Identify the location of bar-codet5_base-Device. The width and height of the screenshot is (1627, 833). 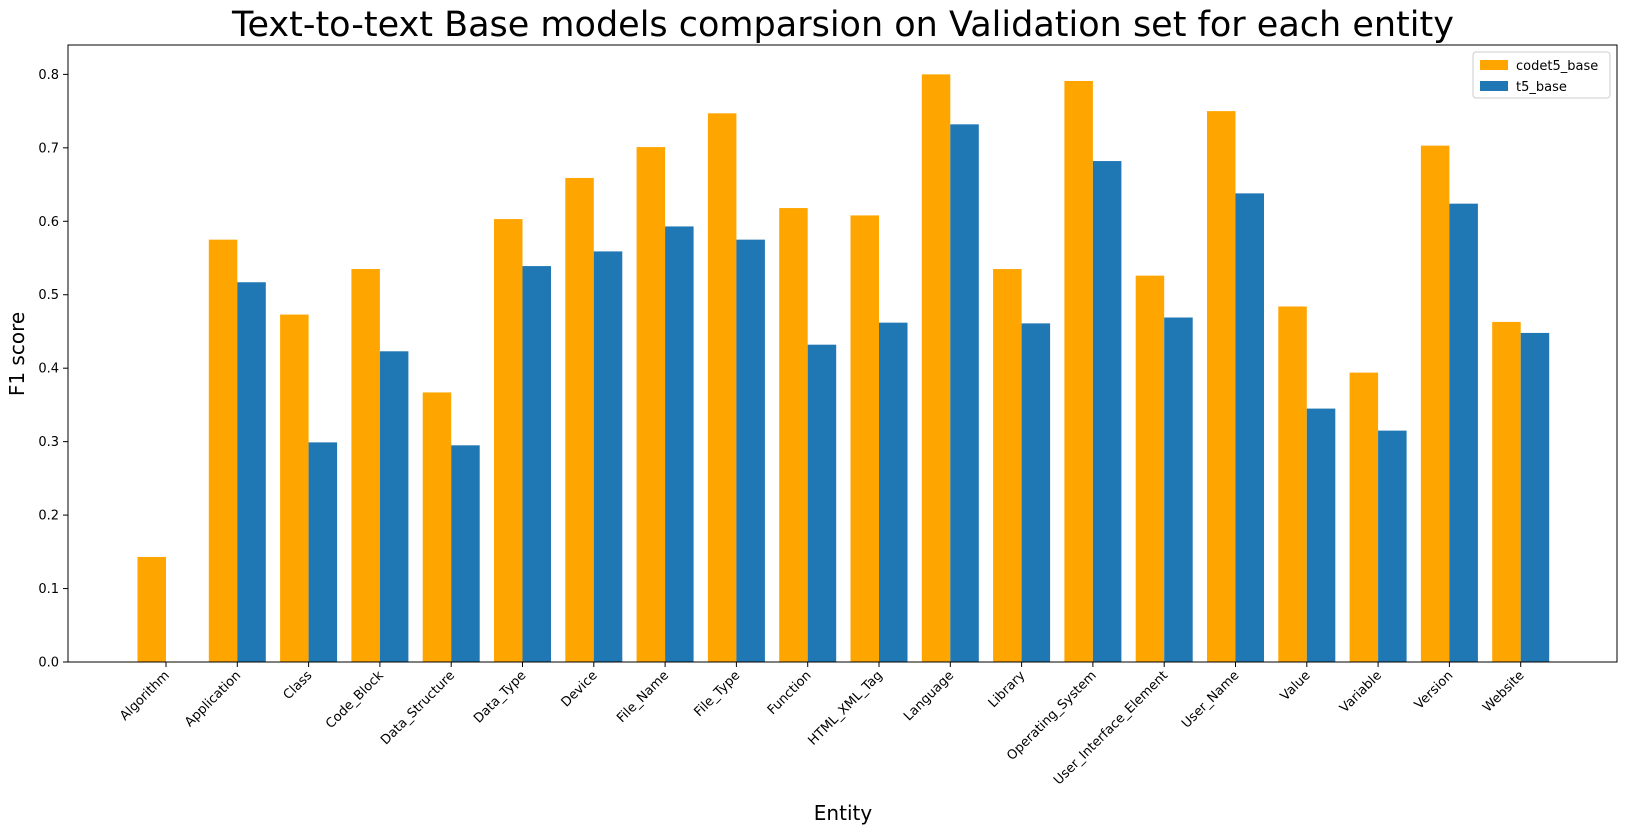
(579, 419).